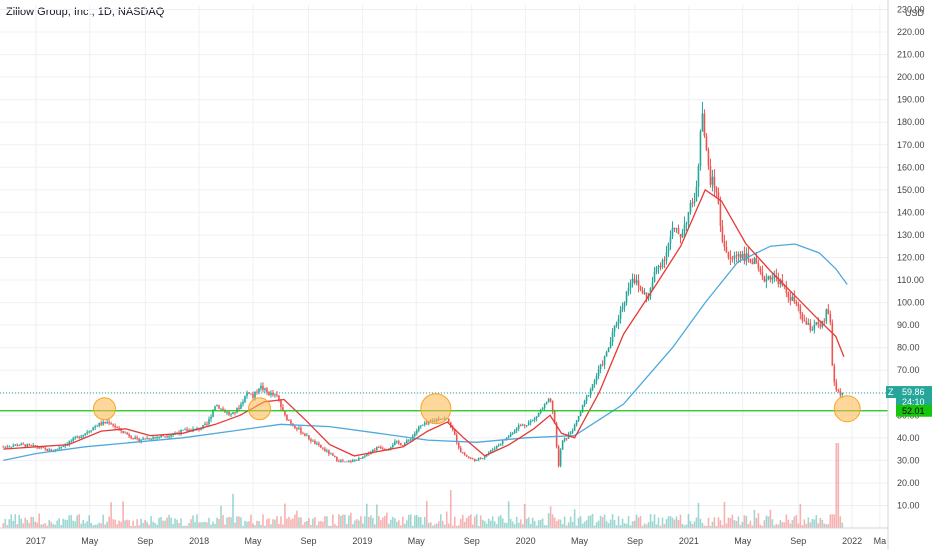 This screenshot has width=932, height=550. Describe the element at coordinates (908, 438) in the screenshot. I see `y-tick-label: 40.00` at that location.